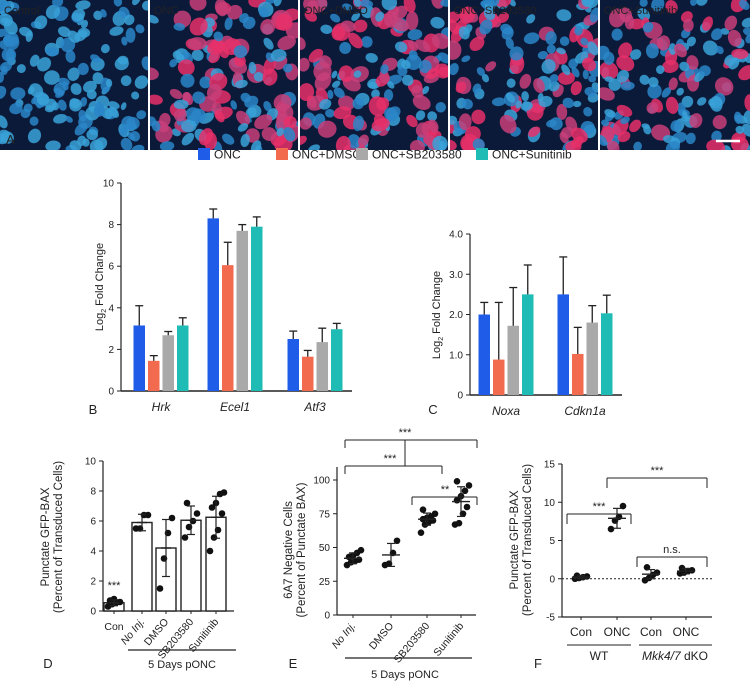  Describe the element at coordinates (336, 11) in the screenshot. I see `micrograph-label: ONC+DMSO` at that location.